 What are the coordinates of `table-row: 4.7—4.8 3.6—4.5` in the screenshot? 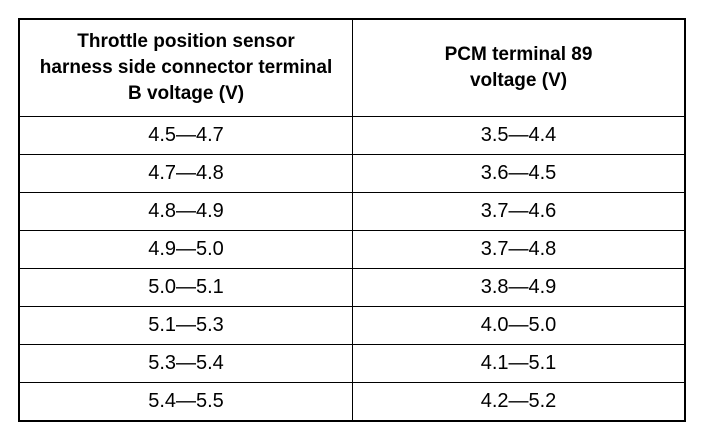 It's located at (352, 173).